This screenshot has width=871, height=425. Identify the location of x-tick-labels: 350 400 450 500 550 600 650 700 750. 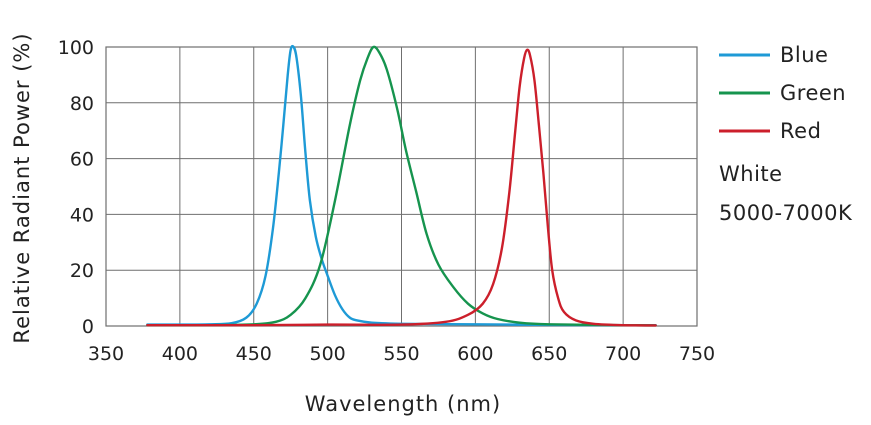
(401, 354).